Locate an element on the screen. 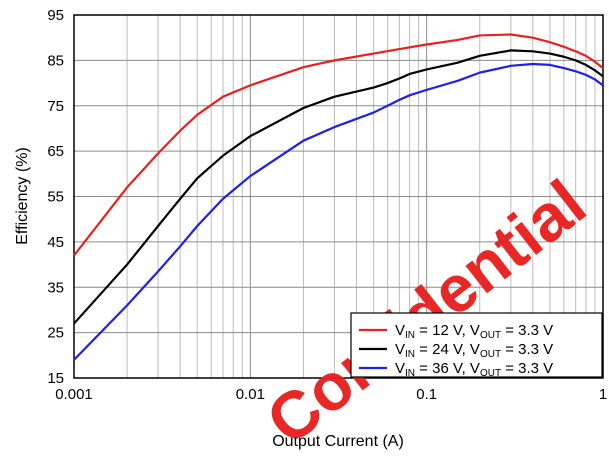 This screenshot has height=459, width=609. y-tick-label: 95 is located at coordinates (55, 15).